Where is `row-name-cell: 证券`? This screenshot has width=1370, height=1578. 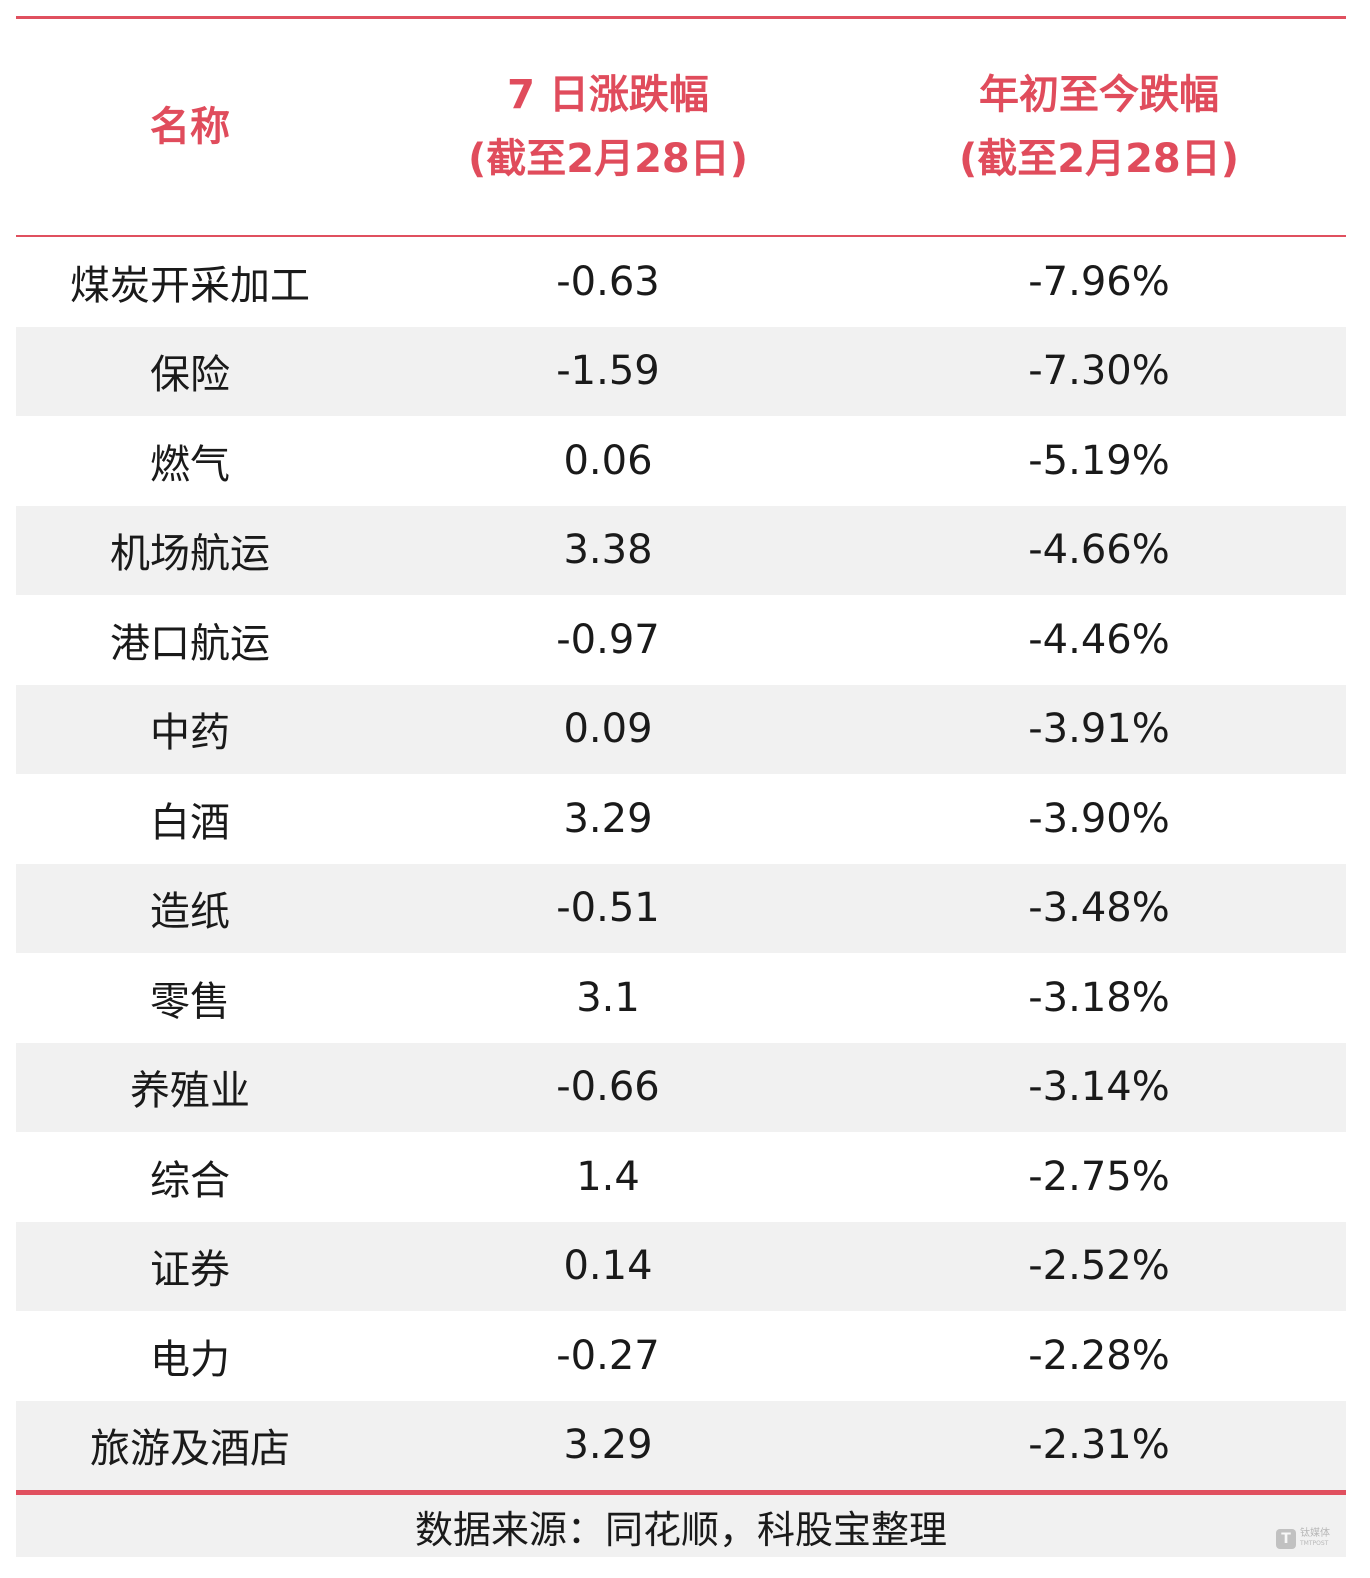 row-name-cell: 证券 is located at coordinates (190, 1270).